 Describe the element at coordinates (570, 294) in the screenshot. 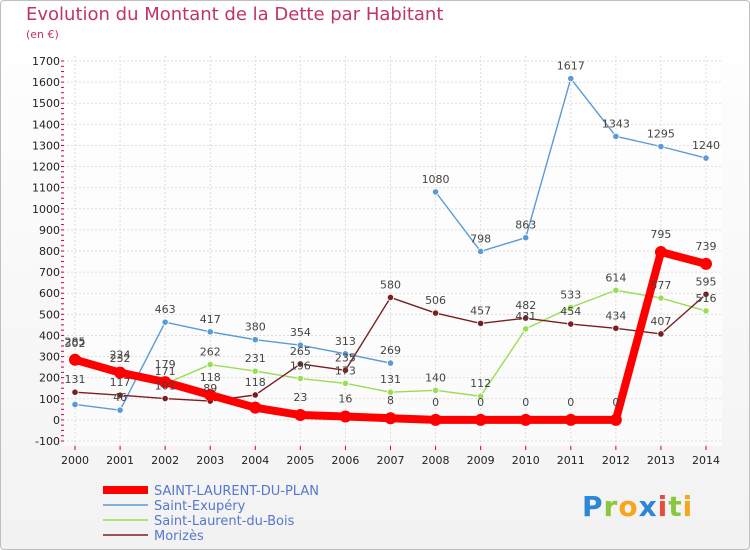

I see `data-label: 533` at that location.